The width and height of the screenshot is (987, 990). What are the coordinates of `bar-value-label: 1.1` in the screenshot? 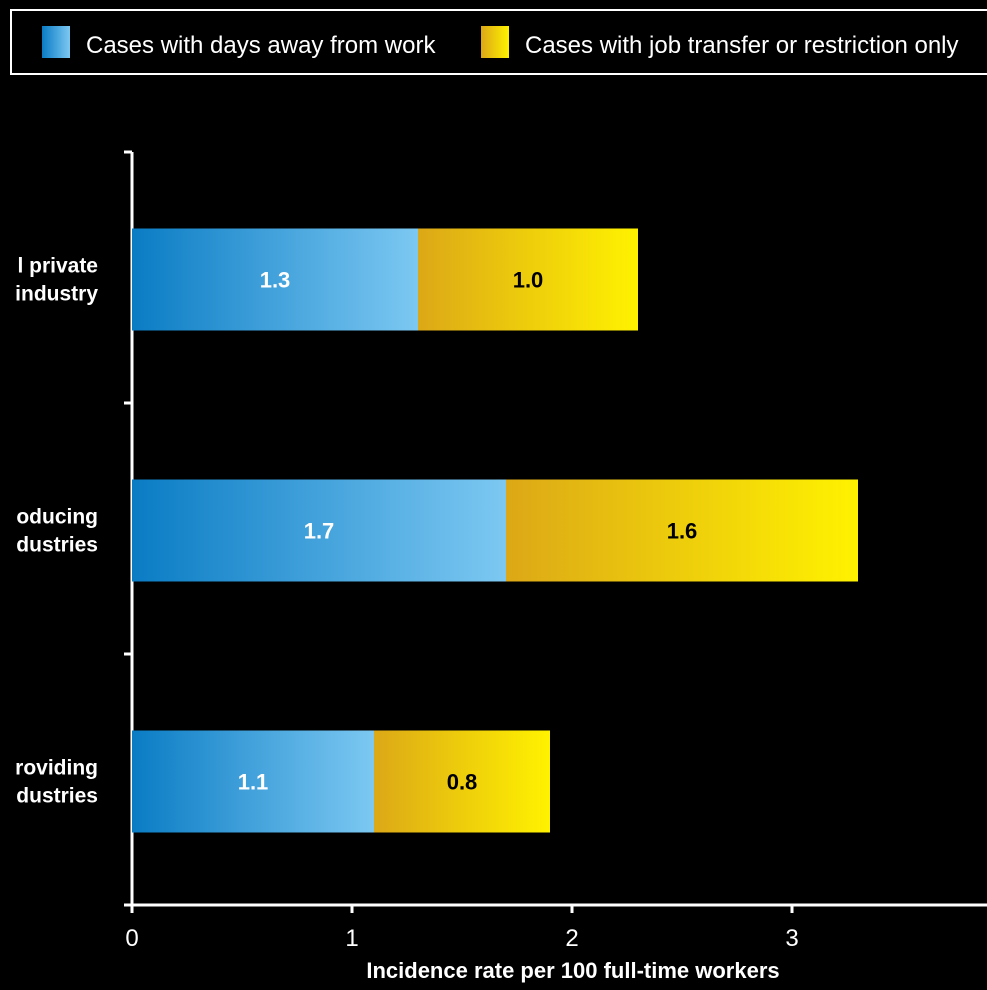 It's located at (253, 782).